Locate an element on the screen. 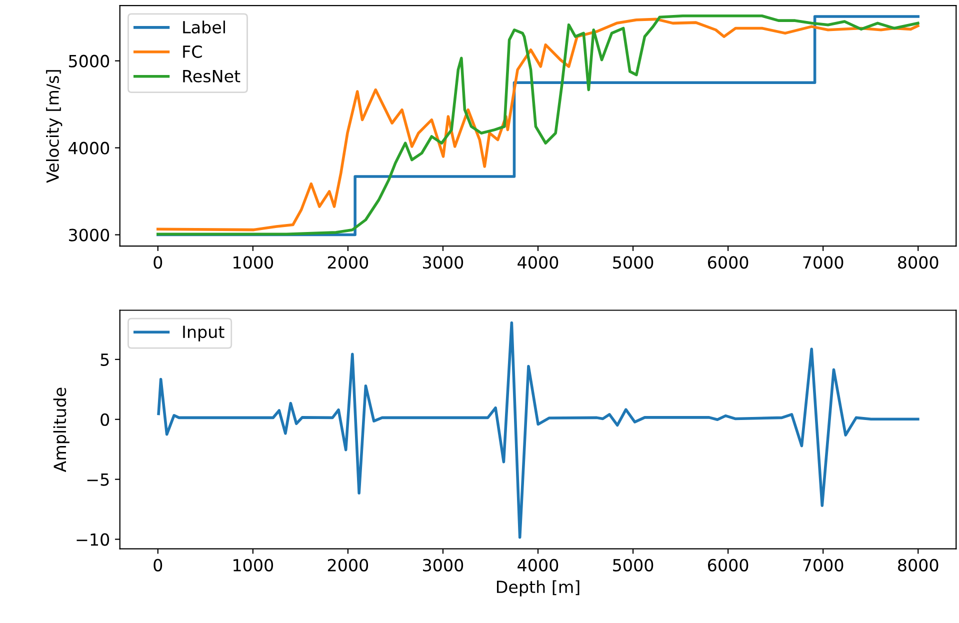  legend-label: Label is located at coordinates (204, 27).